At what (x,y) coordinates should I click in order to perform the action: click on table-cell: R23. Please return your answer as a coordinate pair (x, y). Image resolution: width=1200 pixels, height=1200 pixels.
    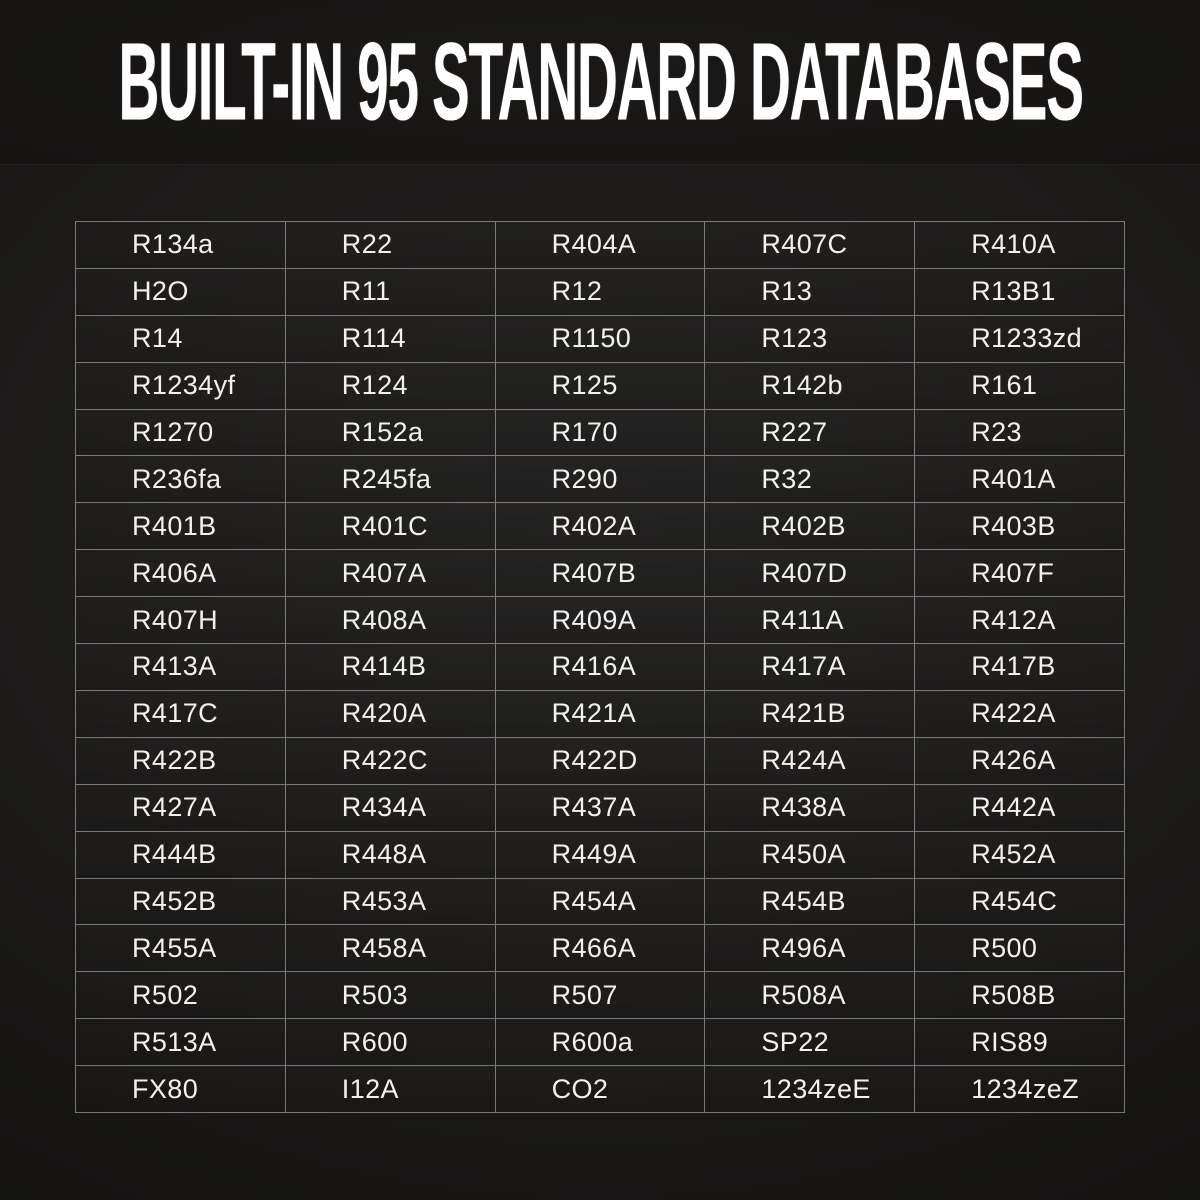
    Looking at the image, I should click on (1019, 432).